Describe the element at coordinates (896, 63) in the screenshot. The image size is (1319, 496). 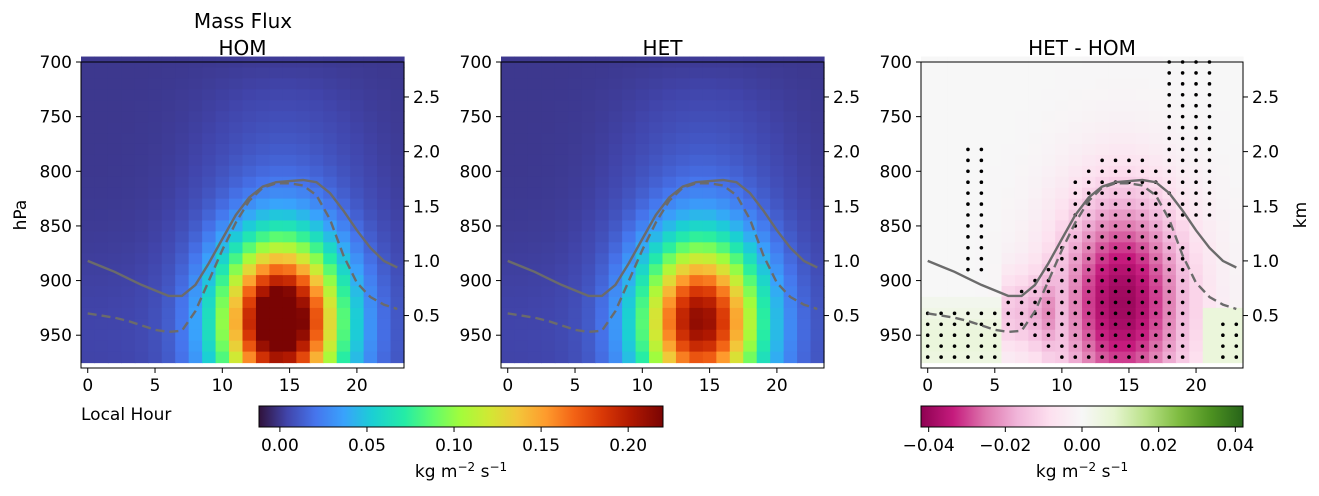
I see `y-tick-label: 700` at that location.